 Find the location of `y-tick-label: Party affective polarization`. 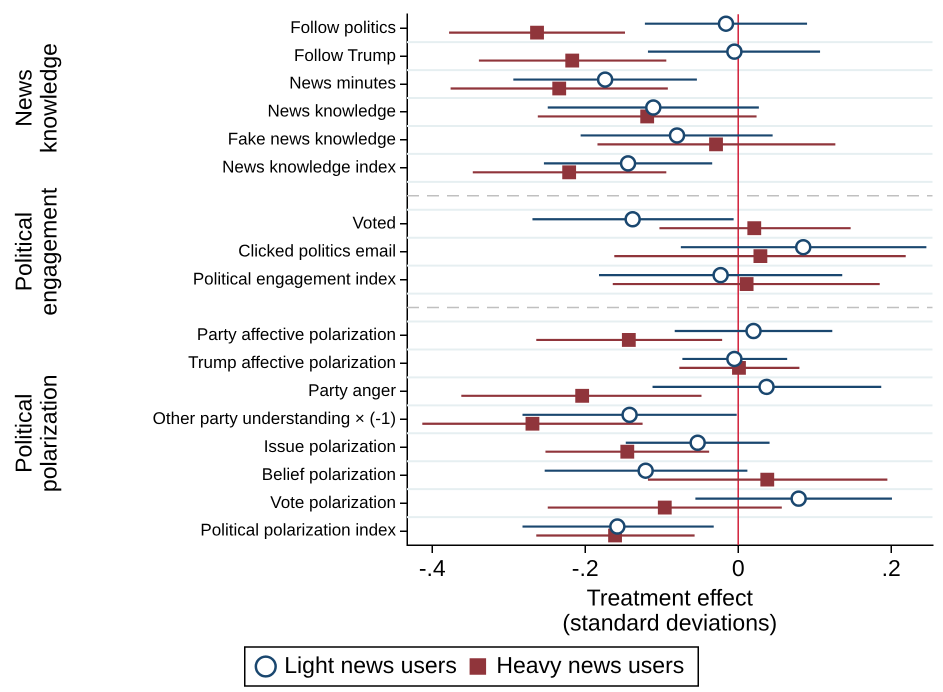

y-tick-label: Party affective polarization is located at coordinates (296, 334).